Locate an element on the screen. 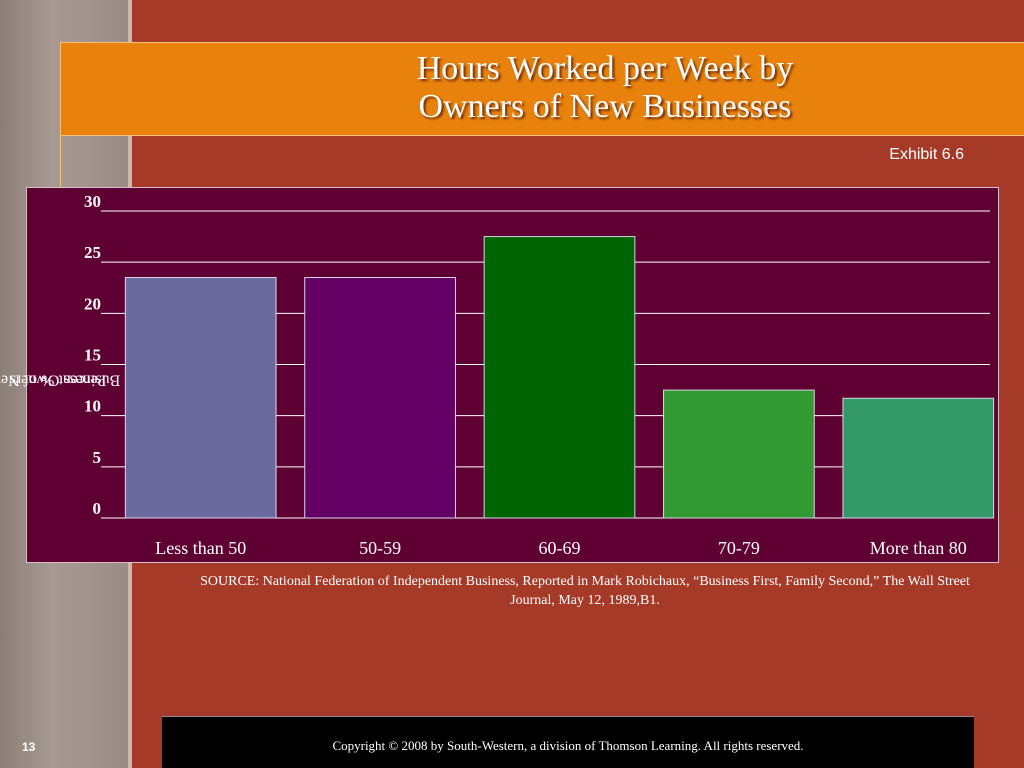  y-axis-label: Percent % of New Business Owners is located at coordinates (60, 380).